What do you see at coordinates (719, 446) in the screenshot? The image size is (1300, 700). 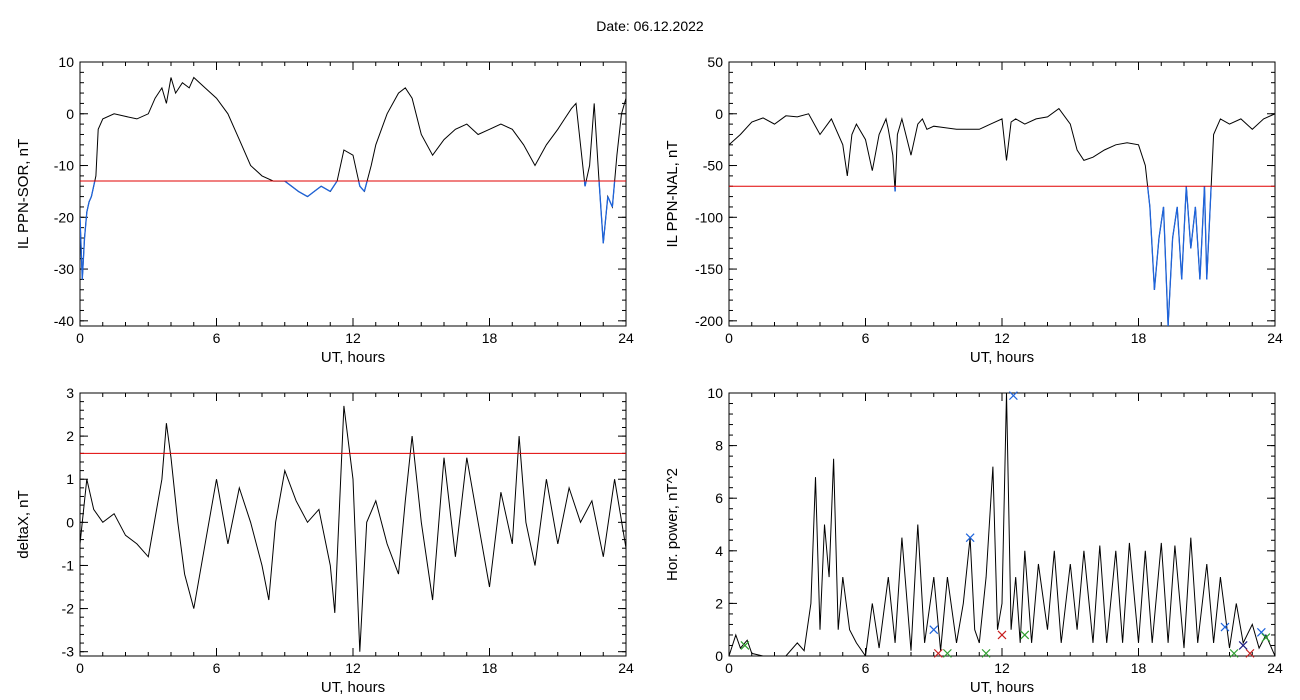 I see `y-tick-label: 8` at bounding box center [719, 446].